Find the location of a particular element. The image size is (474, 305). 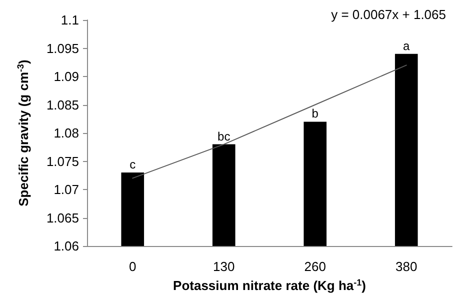

y-tick-label: 1.08 is located at coordinates (66, 133).